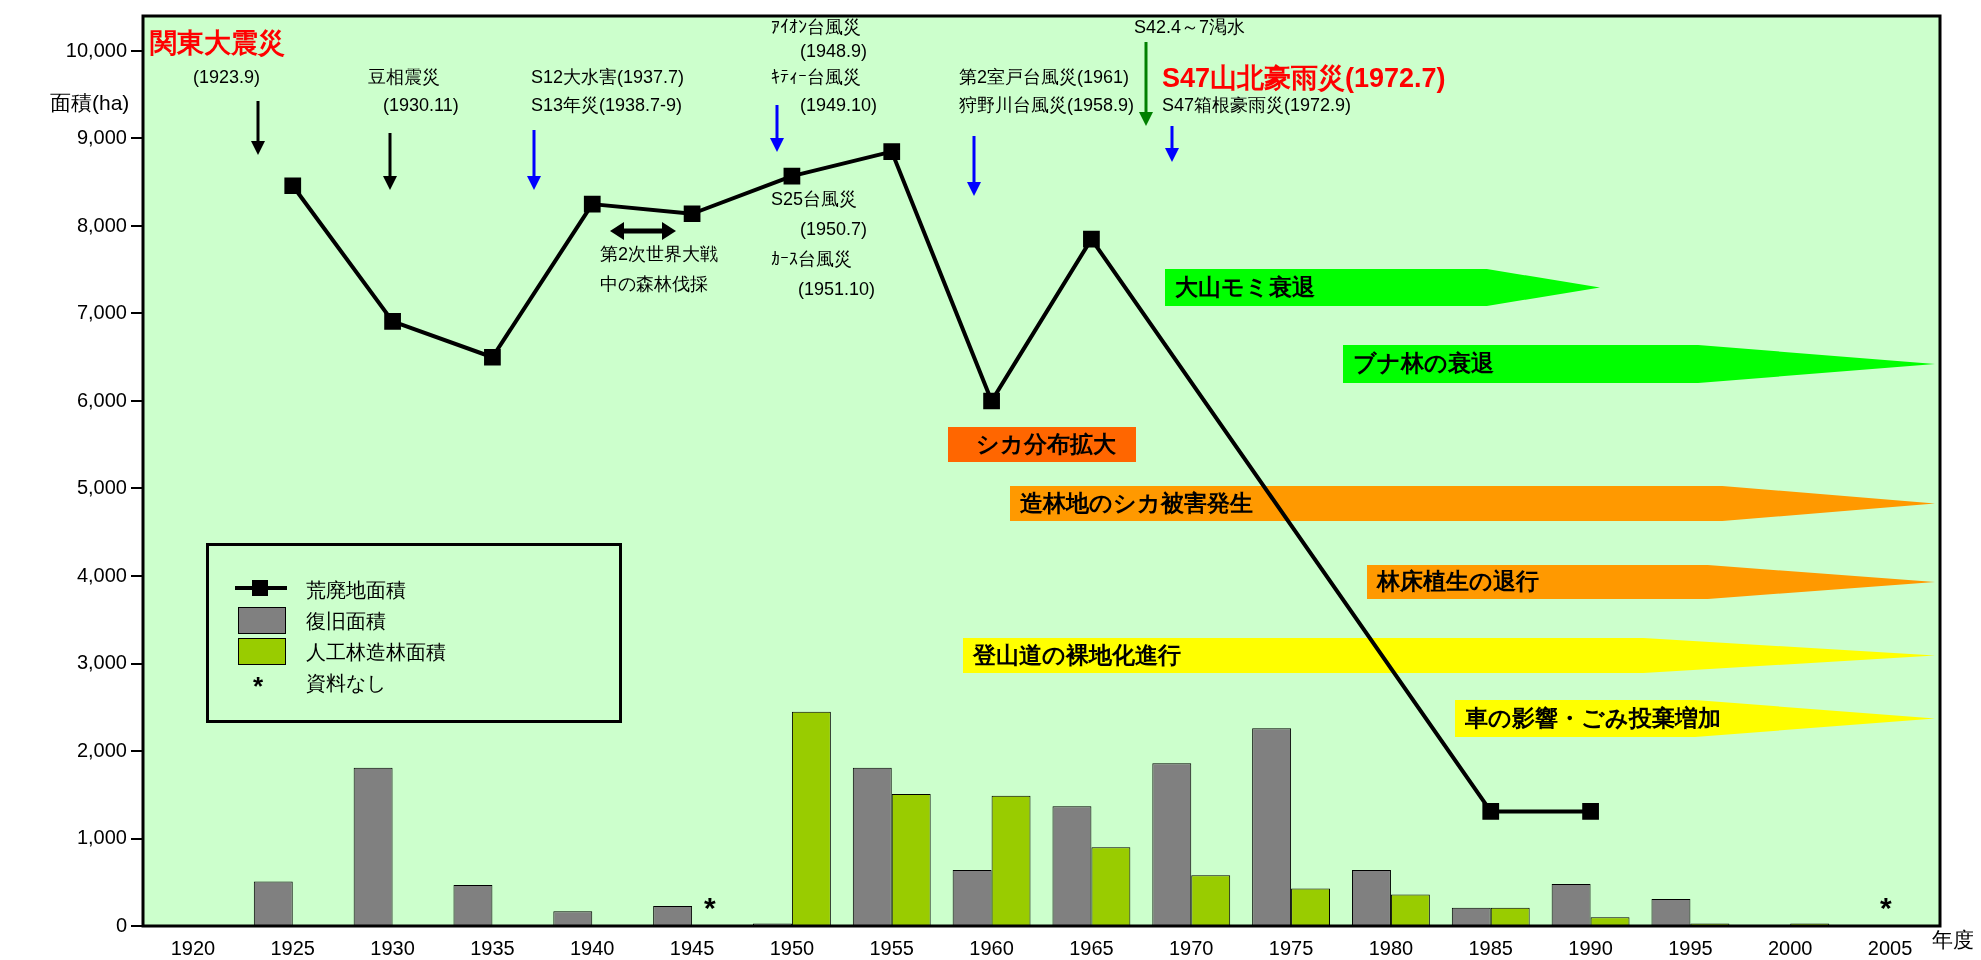  Describe the element at coordinates (1953, 939) in the screenshot. I see `x-axis-title: 年度` at that location.